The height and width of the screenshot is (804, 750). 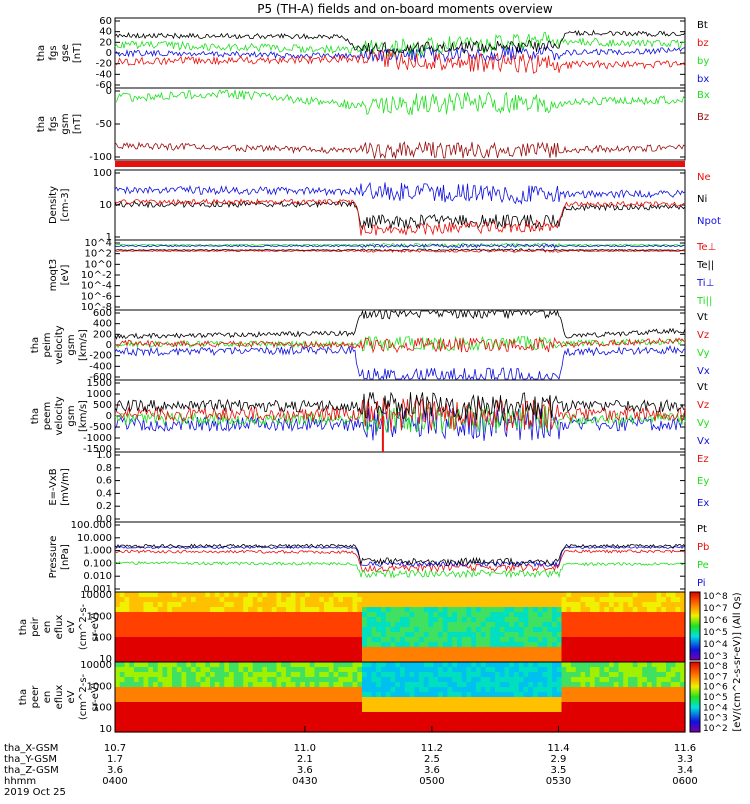 What do you see at coordinates (695, 697) in the screenshot?
I see `colorbar-electrons` at bounding box center [695, 697].